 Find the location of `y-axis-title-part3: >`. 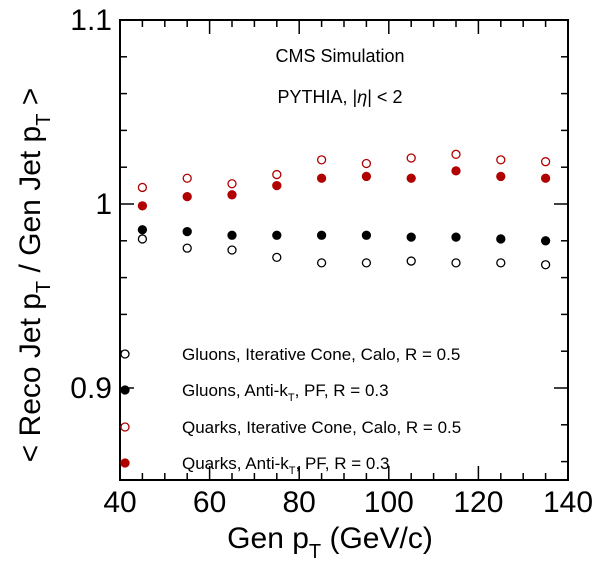

y-axis-title-part3: > is located at coordinates (30, 101).